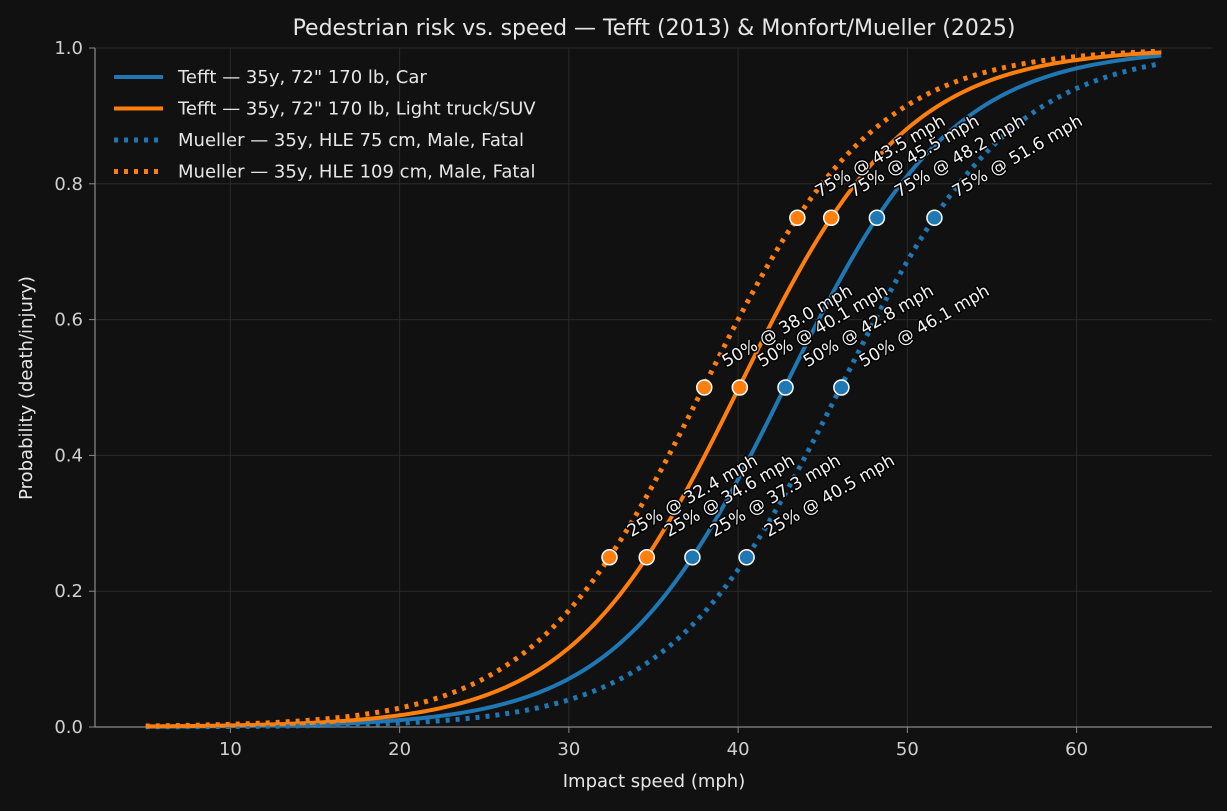  Describe the element at coordinates (230, 749) in the screenshot. I see `x-tick-label: 10` at that location.